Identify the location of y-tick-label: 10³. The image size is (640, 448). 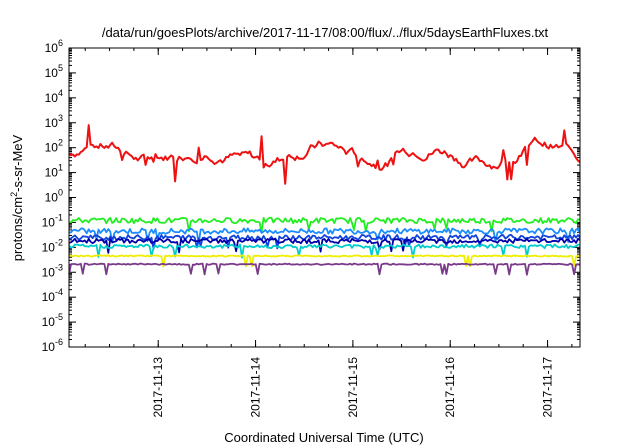
(54, 121).